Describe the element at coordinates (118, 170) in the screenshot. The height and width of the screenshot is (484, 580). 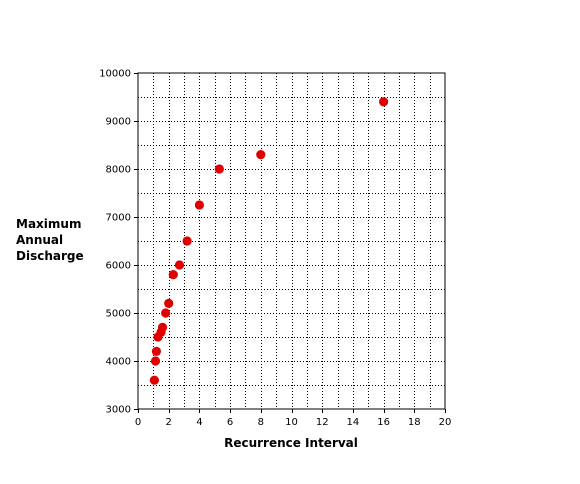
I see `y-tick-label: 8000` at that location.